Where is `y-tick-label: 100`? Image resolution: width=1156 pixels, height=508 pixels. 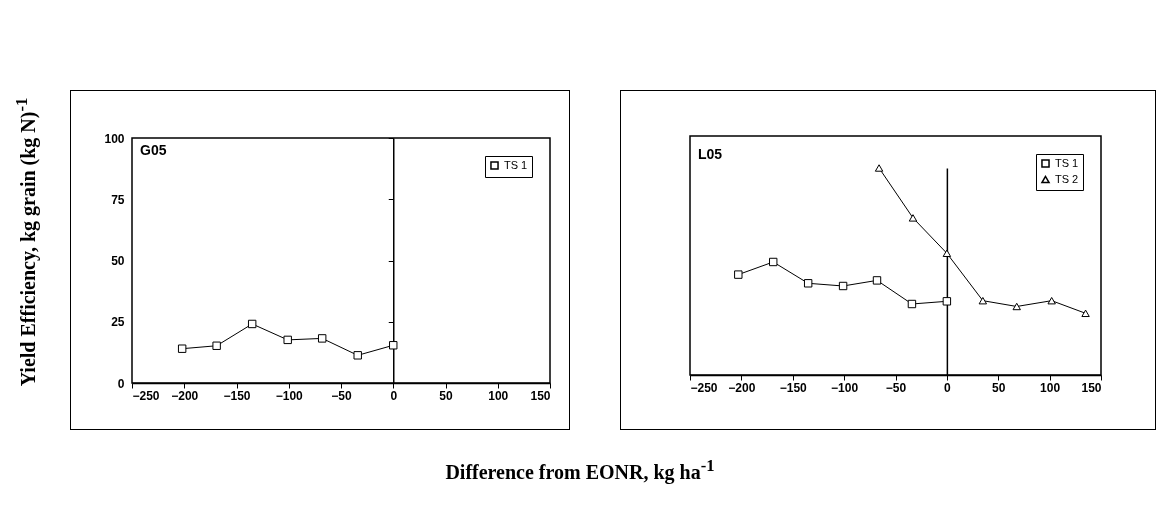 y-tick-label: 100 is located at coordinates (114, 138).